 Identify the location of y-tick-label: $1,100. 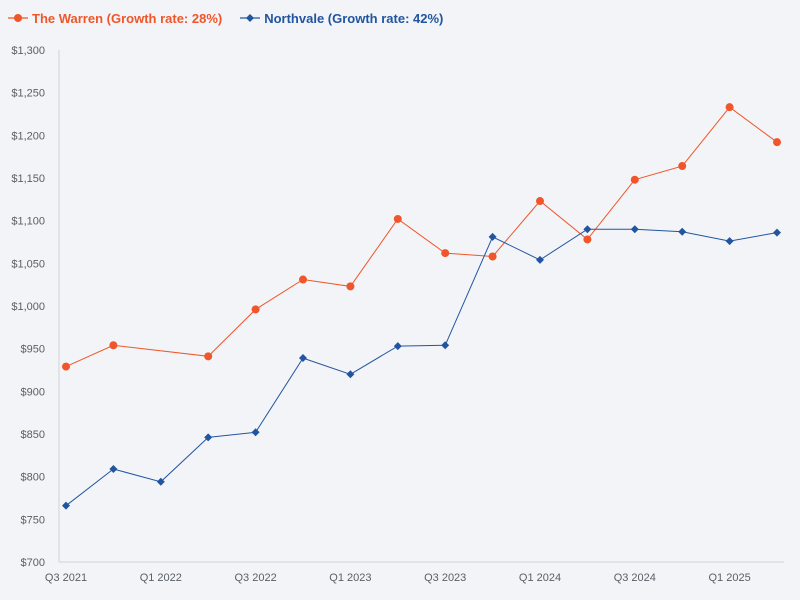
(28, 222).